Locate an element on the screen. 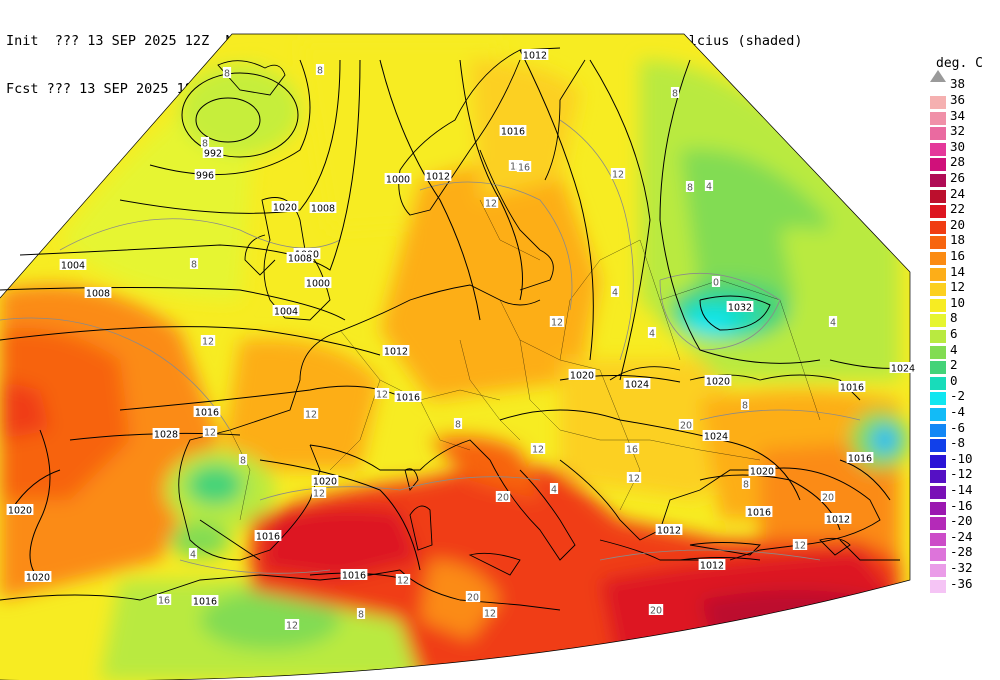 This screenshot has width=1000, height=680. legend-label: 4 is located at coordinates (954, 349).